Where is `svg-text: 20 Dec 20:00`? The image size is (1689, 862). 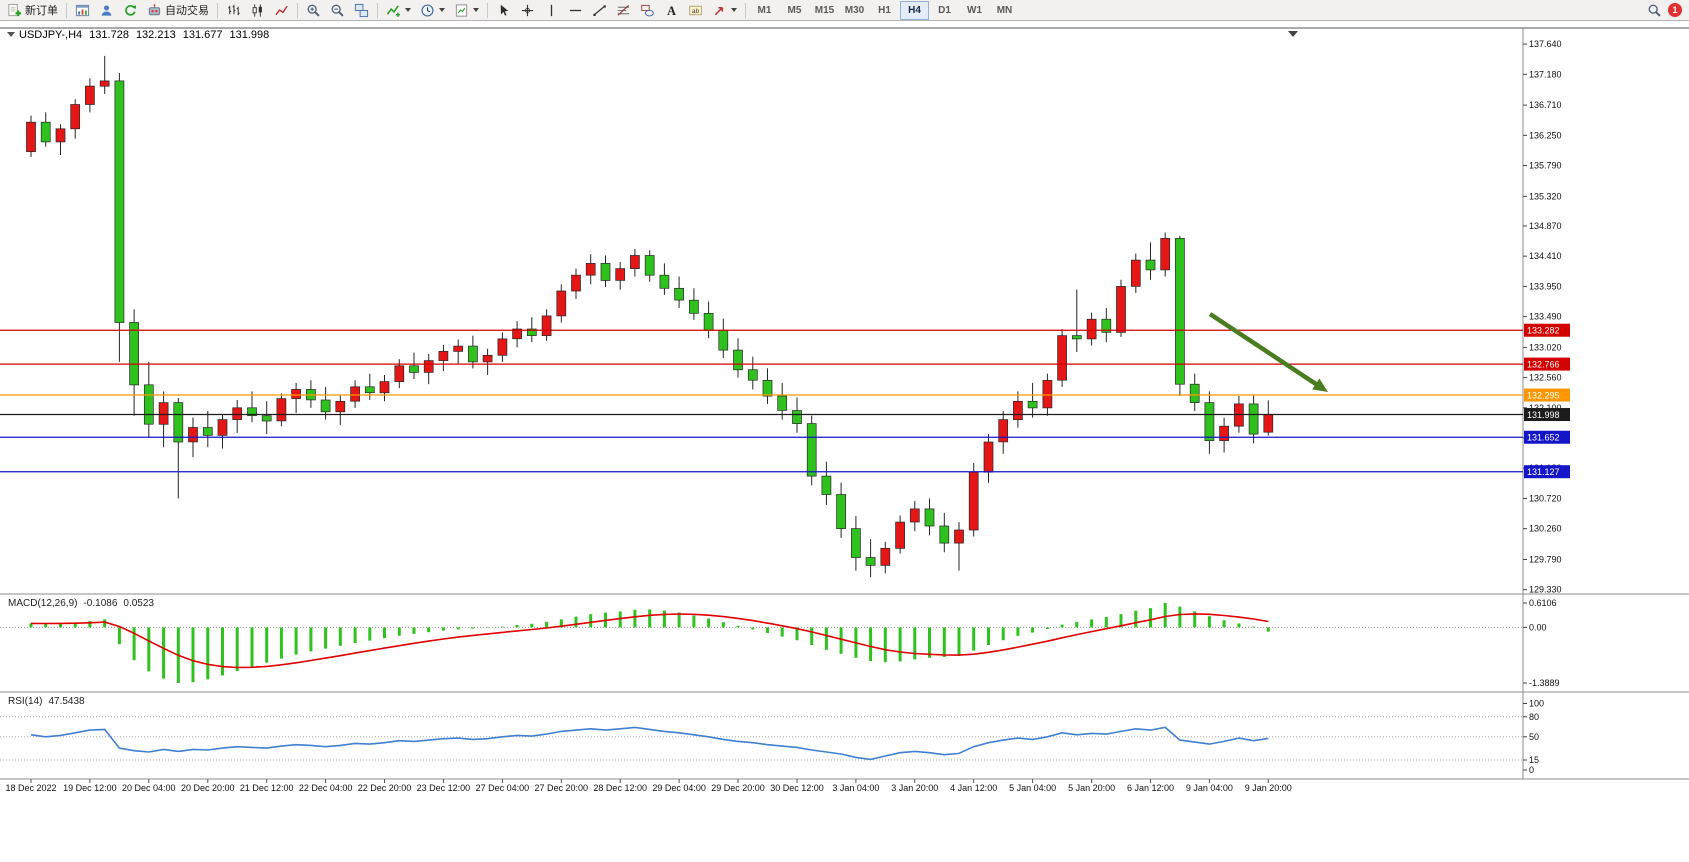
svg-text: 20 Dec 20:00 is located at coordinates (208, 788).